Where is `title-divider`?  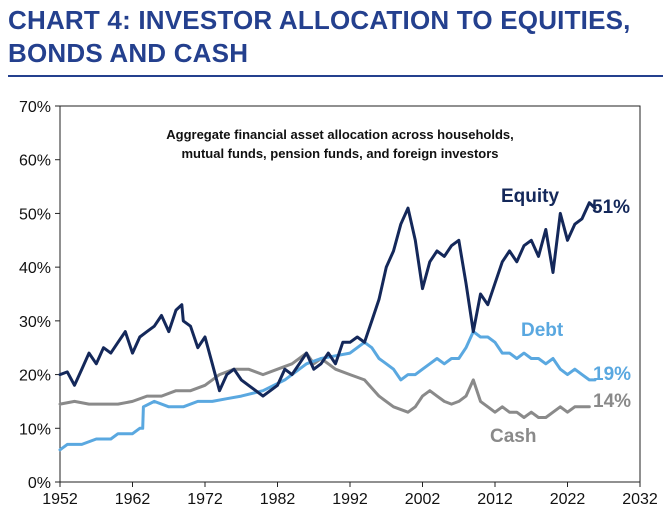
title-divider is located at coordinates (335, 76).